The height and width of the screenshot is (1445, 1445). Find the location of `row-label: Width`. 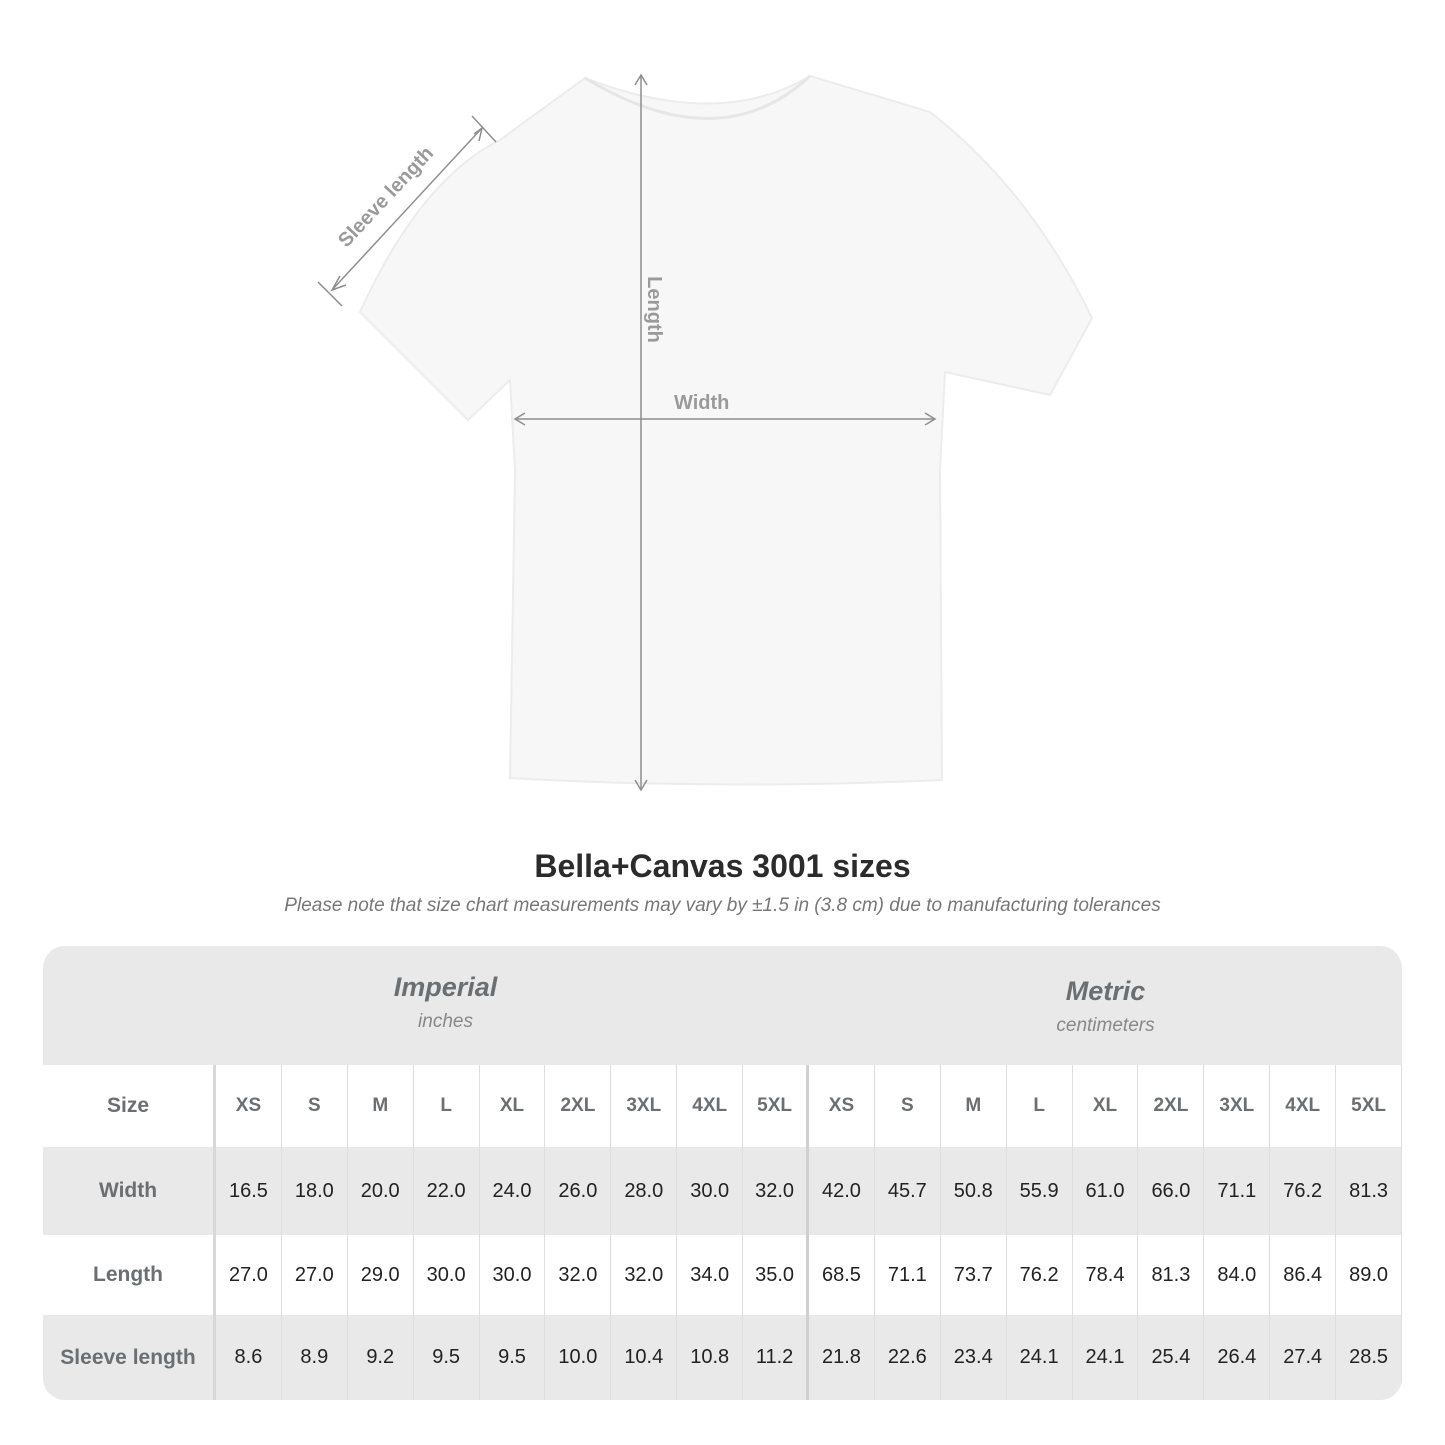

row-label: Width is located at coordinates (129, 1191).